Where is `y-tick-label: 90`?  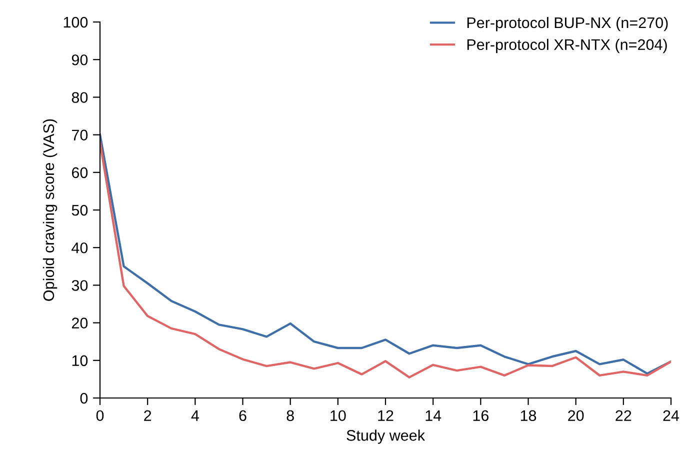 y-tick-label: 90 is located at coordinates (80, 60).